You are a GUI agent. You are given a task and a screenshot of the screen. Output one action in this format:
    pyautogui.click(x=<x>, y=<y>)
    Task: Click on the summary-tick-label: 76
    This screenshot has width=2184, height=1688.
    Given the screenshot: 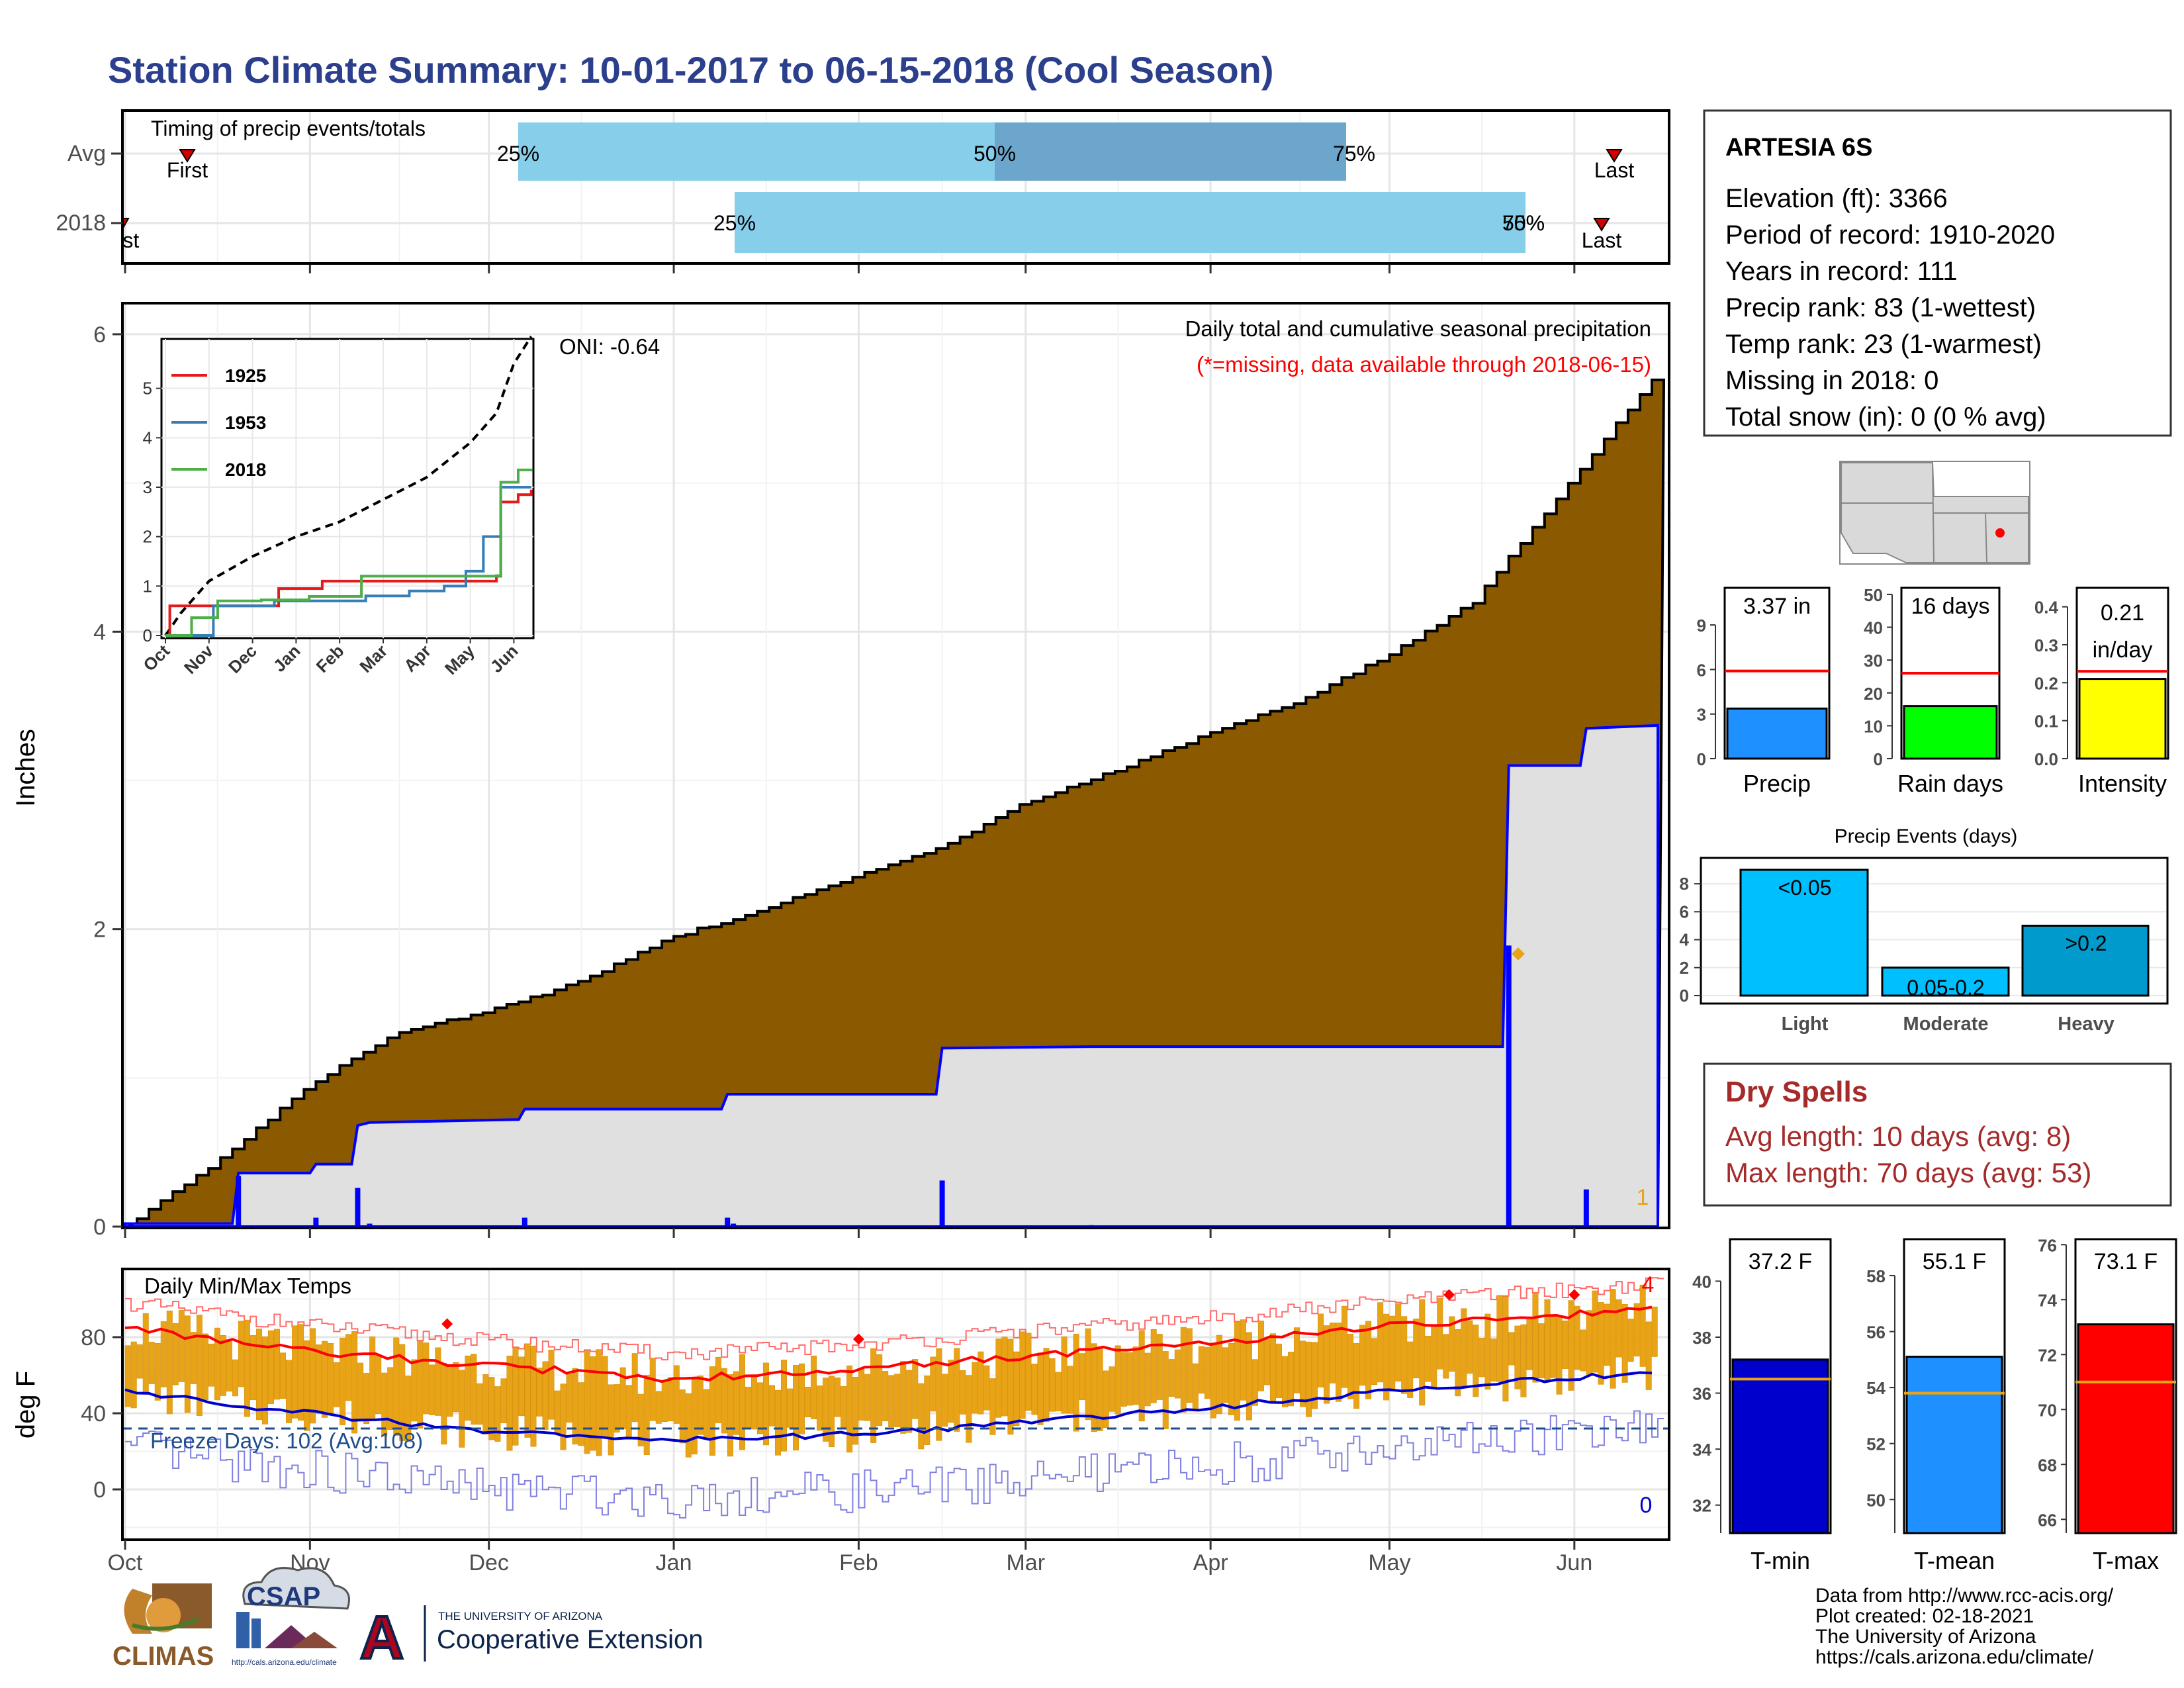 What is the action you would take?
    pyautogui.click(x=2048, y=1245)
    